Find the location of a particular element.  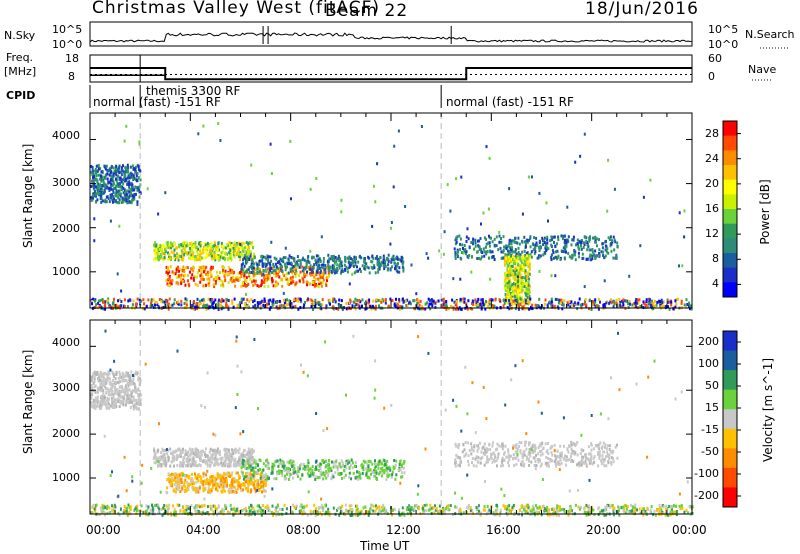

date-label: 18/Jun/2016 is located at coordinates (642, 9).